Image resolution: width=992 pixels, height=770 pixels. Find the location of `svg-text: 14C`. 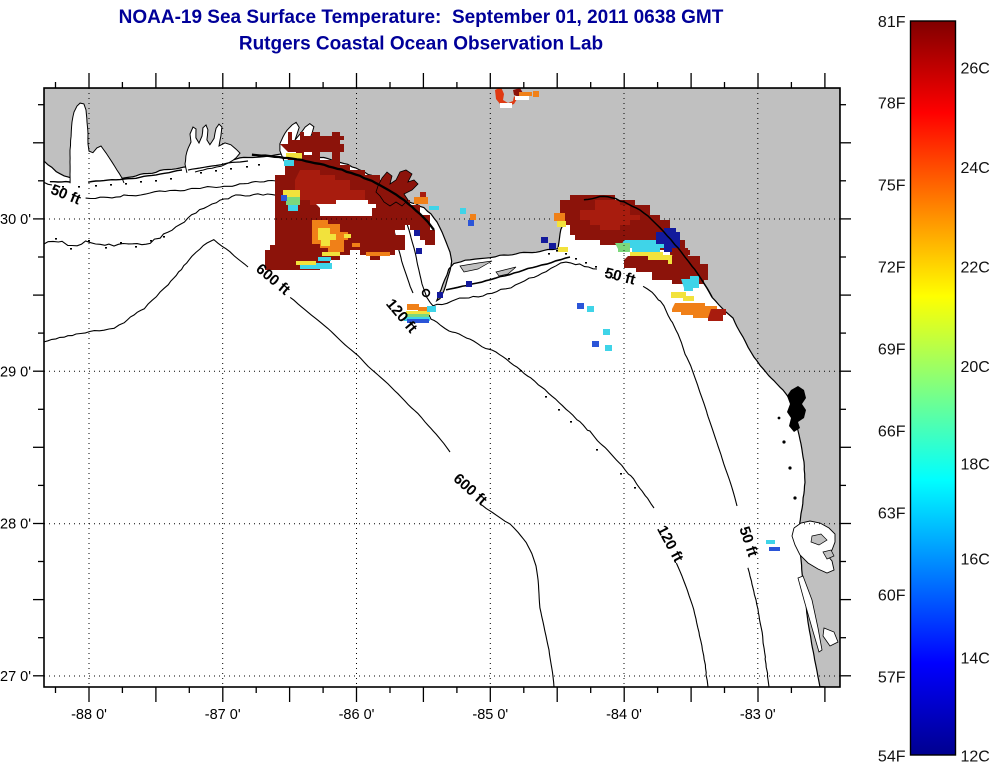

svg-text: 14C is located at coordinates (975, 659).